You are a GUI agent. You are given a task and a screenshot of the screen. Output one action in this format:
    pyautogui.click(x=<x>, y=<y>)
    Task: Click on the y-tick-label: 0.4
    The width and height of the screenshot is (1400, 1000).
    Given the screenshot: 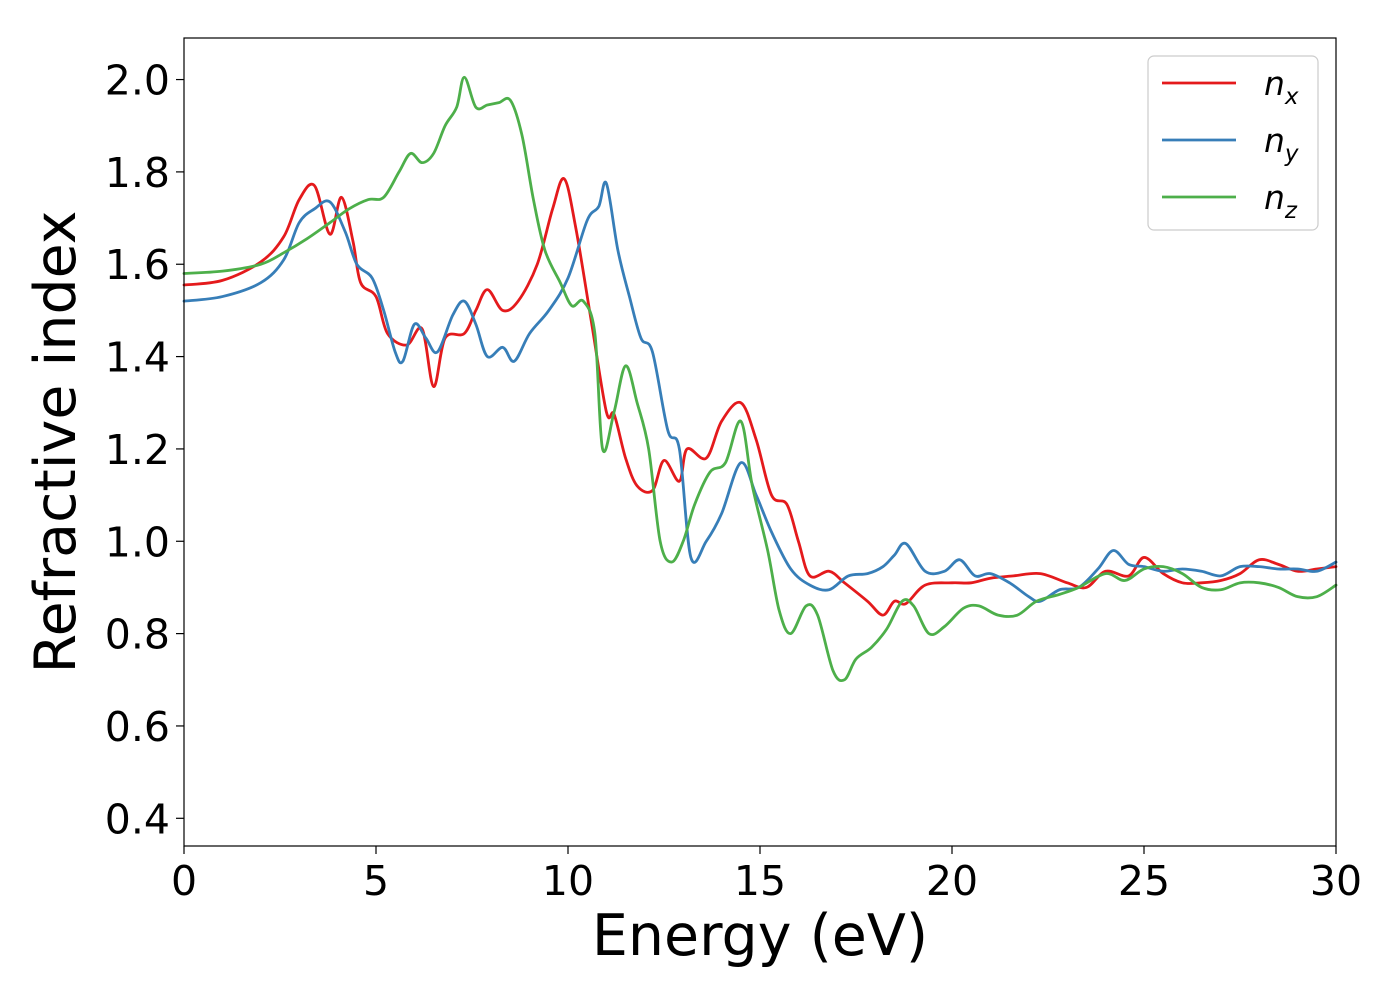 What is the action you would take?
    pyautogui.click(x=137, y=819)
    